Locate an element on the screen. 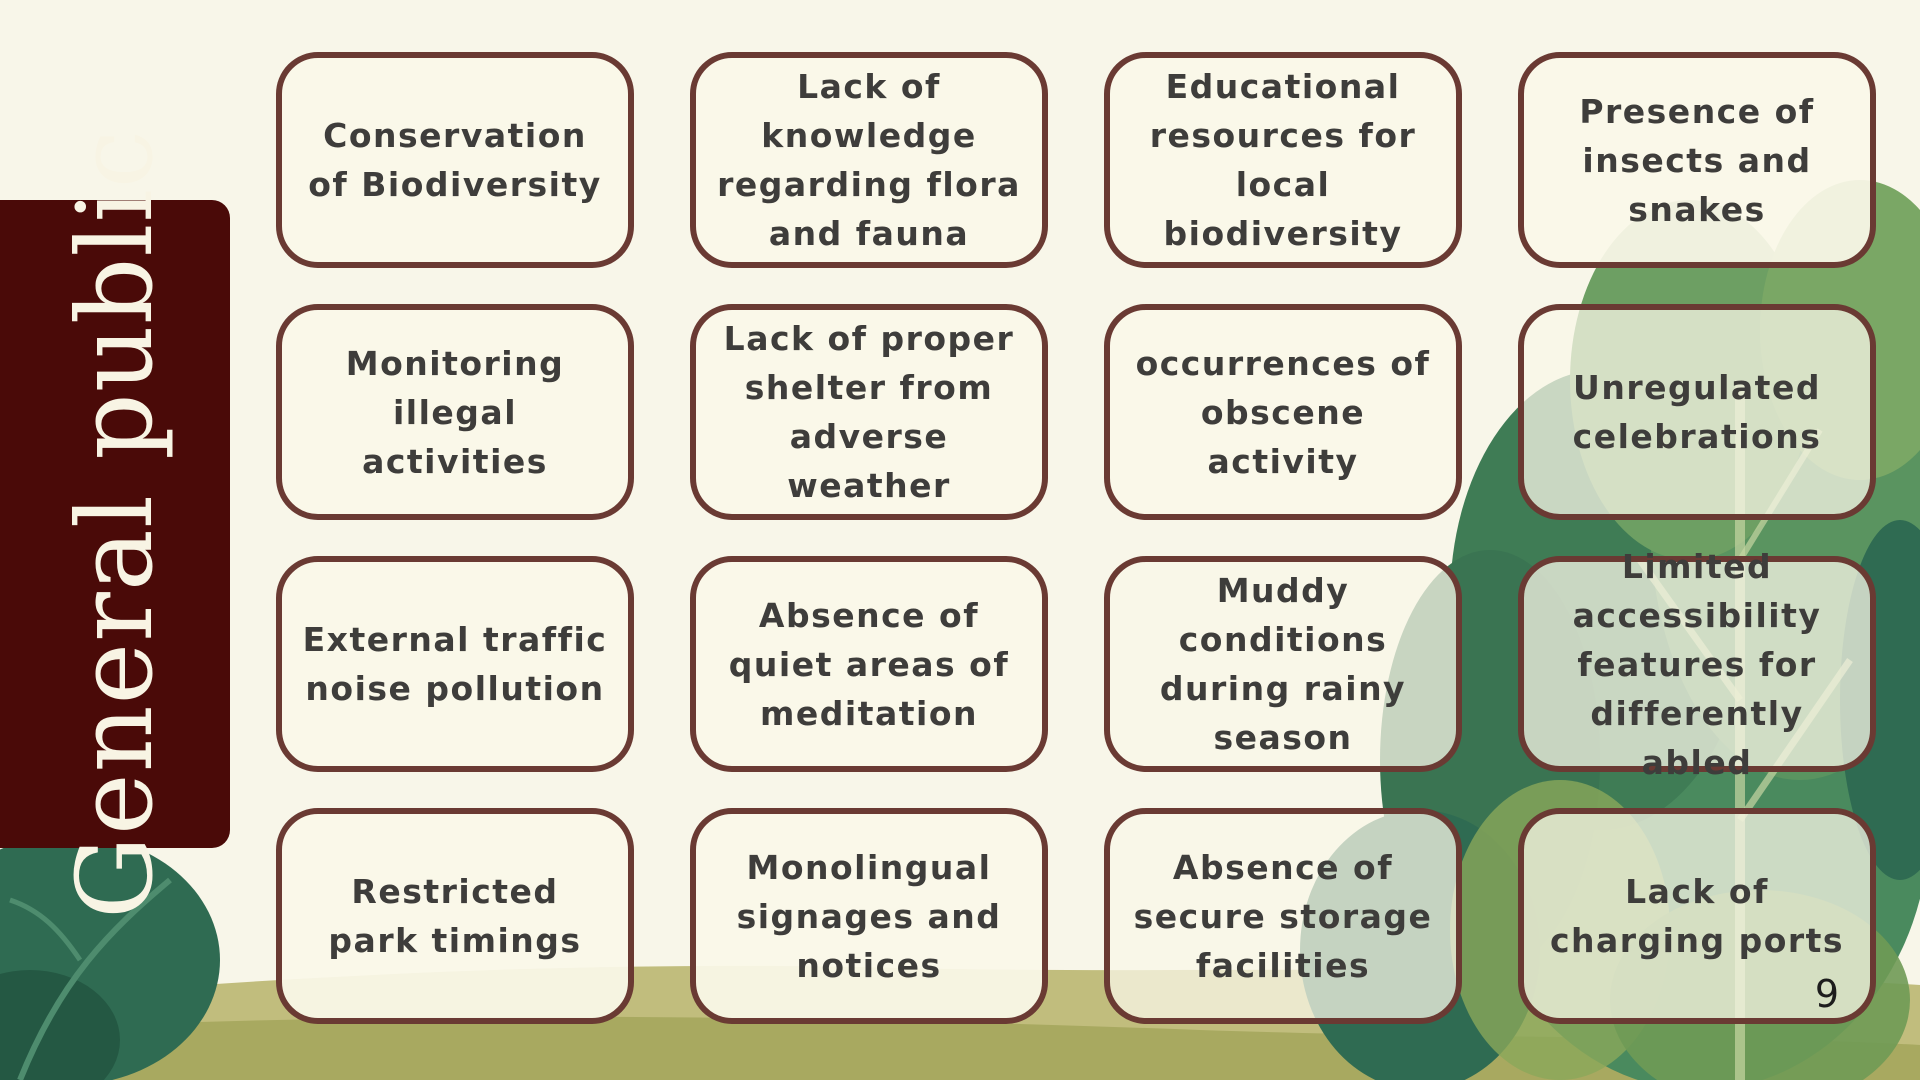  issue-card: External traffic noise pollution is located at coordinates (455, 664).